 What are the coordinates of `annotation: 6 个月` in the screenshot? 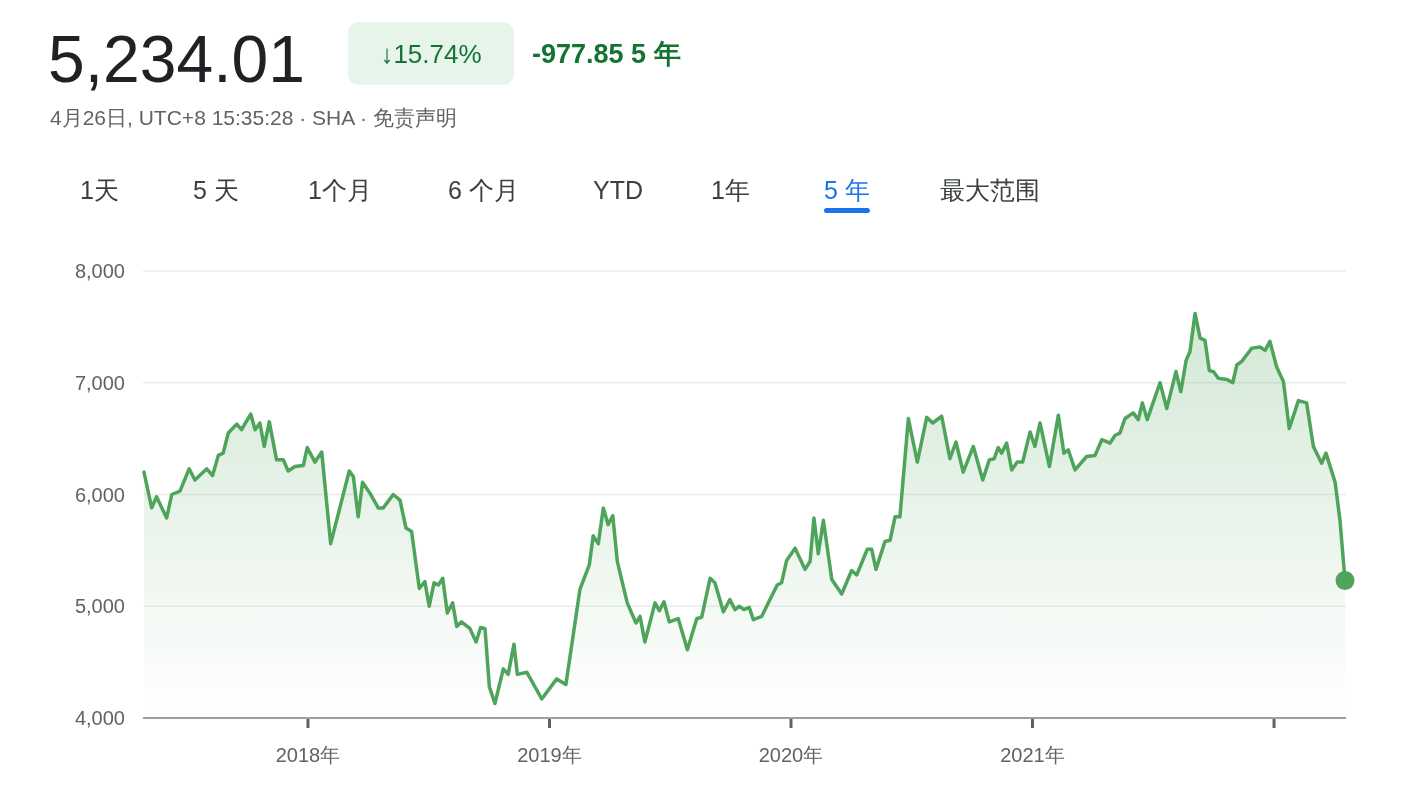 It's located at (483, 190).